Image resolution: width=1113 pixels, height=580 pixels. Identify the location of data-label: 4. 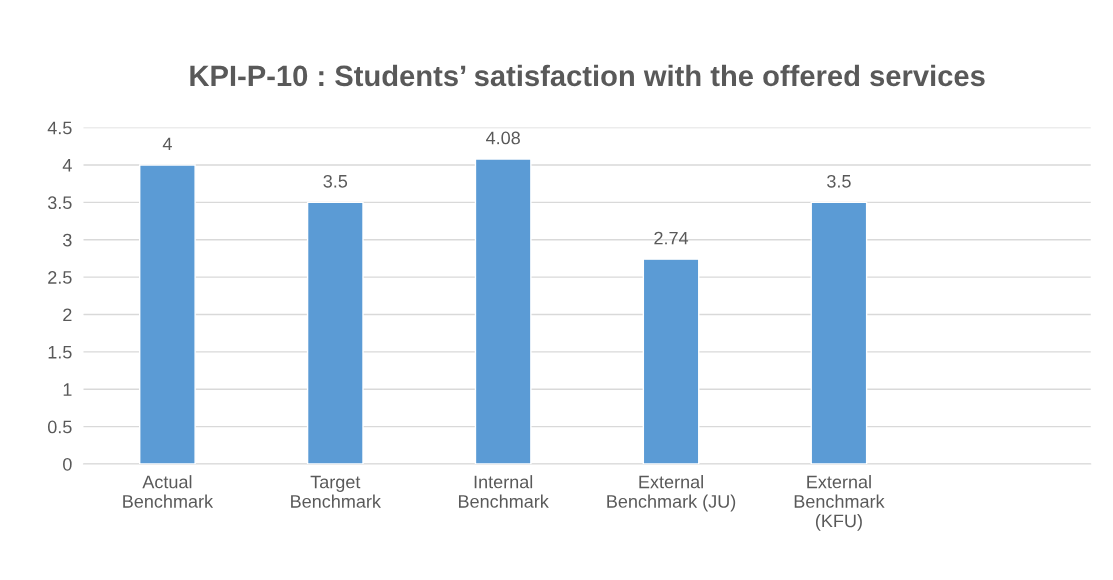
(167, 144).